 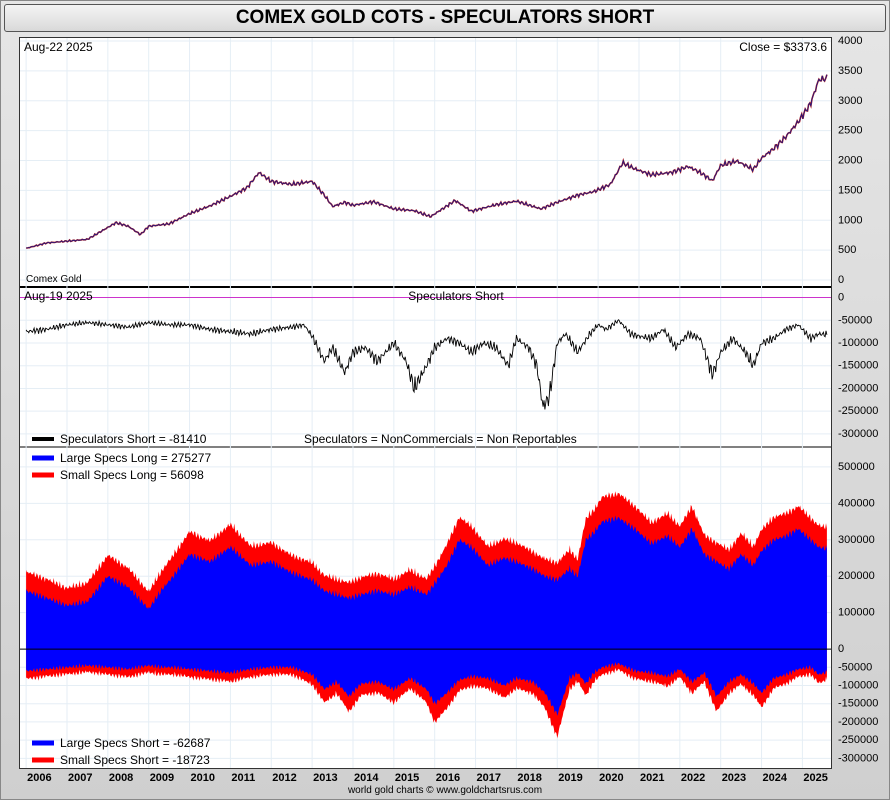 I want to click on spec-panel-title: Speculators Short, so click(x=456, y=296).